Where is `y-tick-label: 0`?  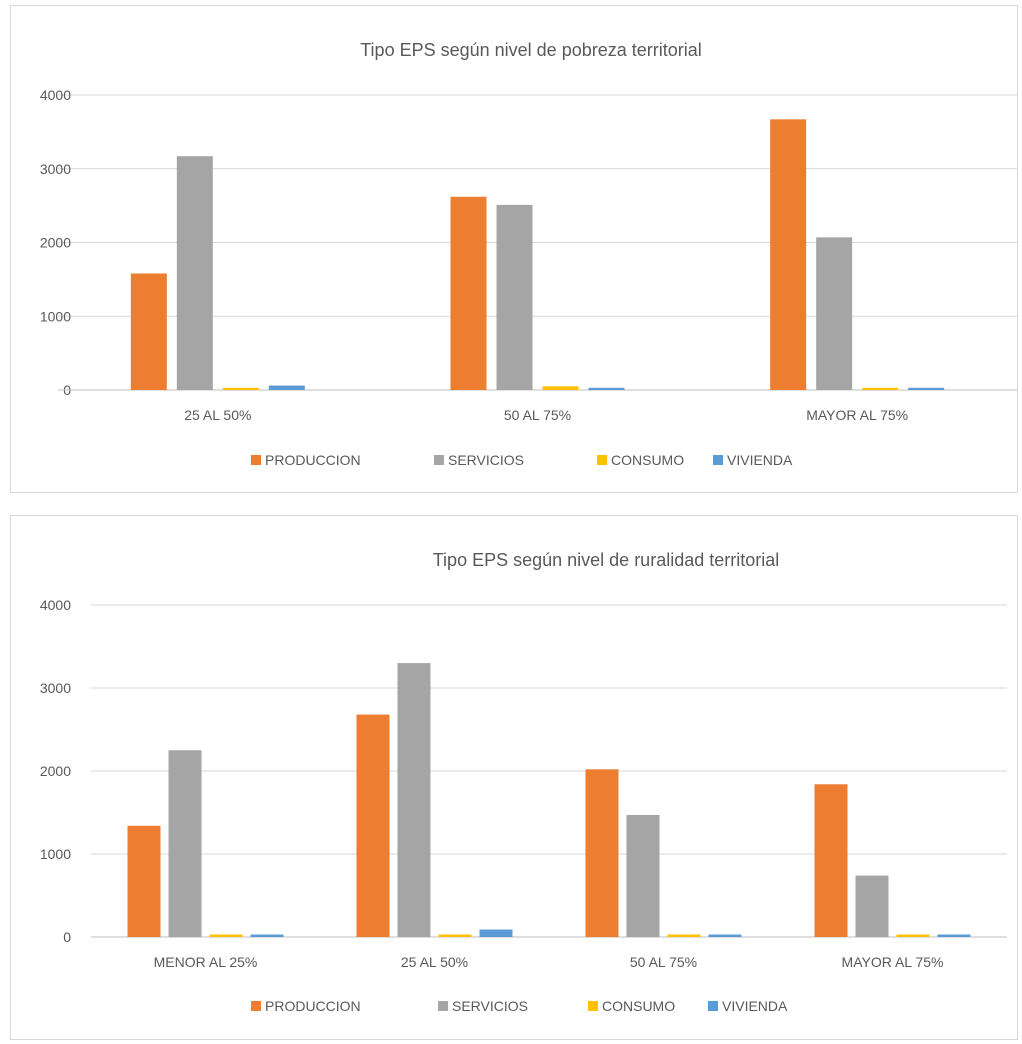
y-tick-label: 0 is located at coordinates (67, 937).